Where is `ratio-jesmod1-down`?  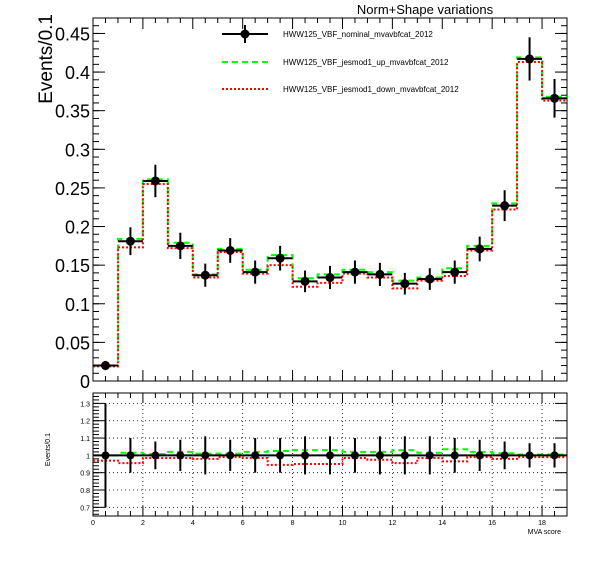
ratio-jesmod1-down is located at coordinates (330, 461).